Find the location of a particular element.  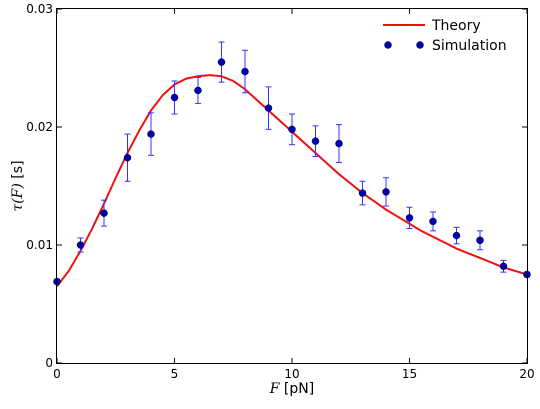

x-tick-label: 20 is located at coordinates (526, 374).